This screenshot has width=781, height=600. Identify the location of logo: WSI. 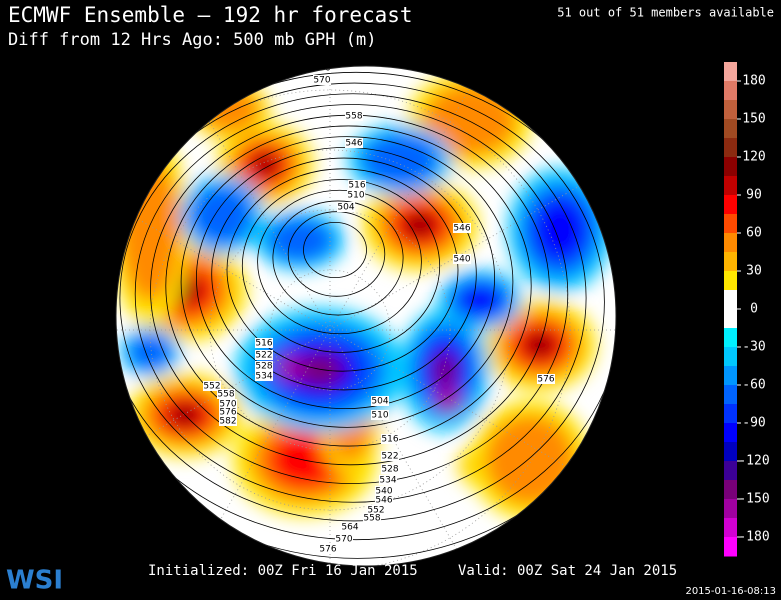
(34, 581).